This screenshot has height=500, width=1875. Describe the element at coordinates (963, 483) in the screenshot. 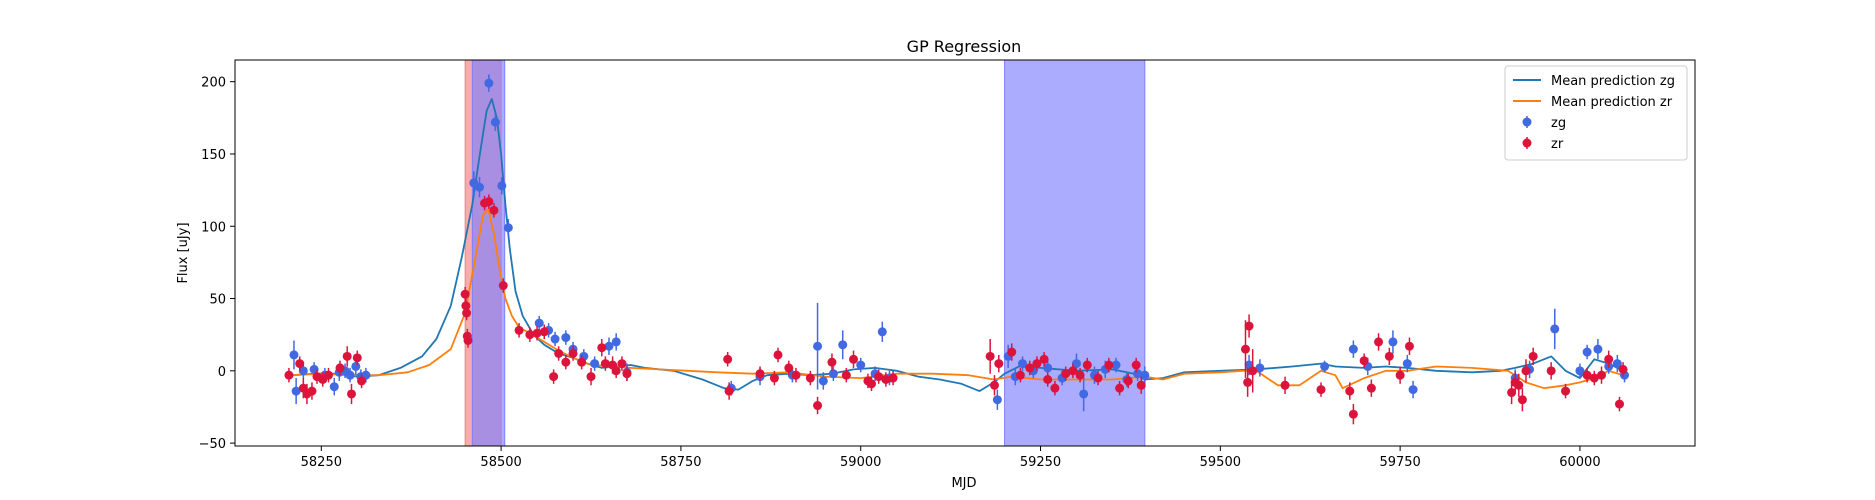

I see `x-axis-label: MJD` at that location.